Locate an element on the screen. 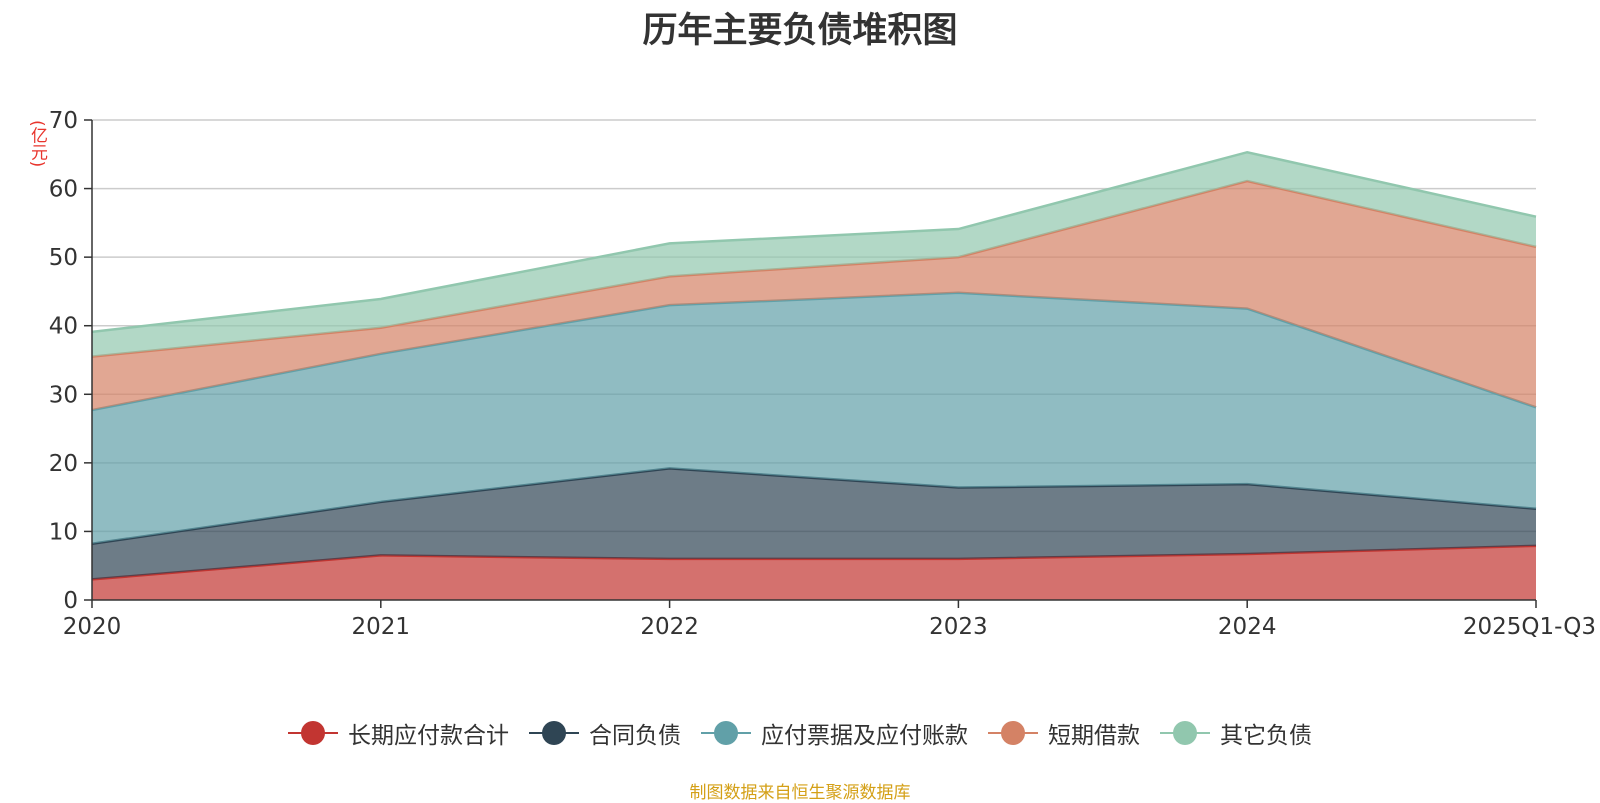 This screenshot has height=803, width=1600. legend-item-3: 应付票据及应付账款 is located at coordinates (834, 733).